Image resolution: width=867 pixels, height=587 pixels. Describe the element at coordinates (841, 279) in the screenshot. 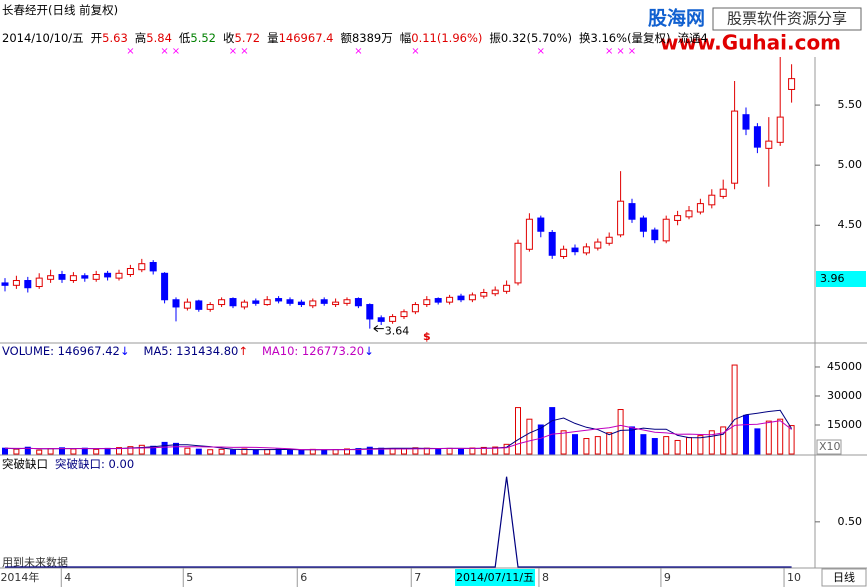

I see `cursor-price-box` at that location.